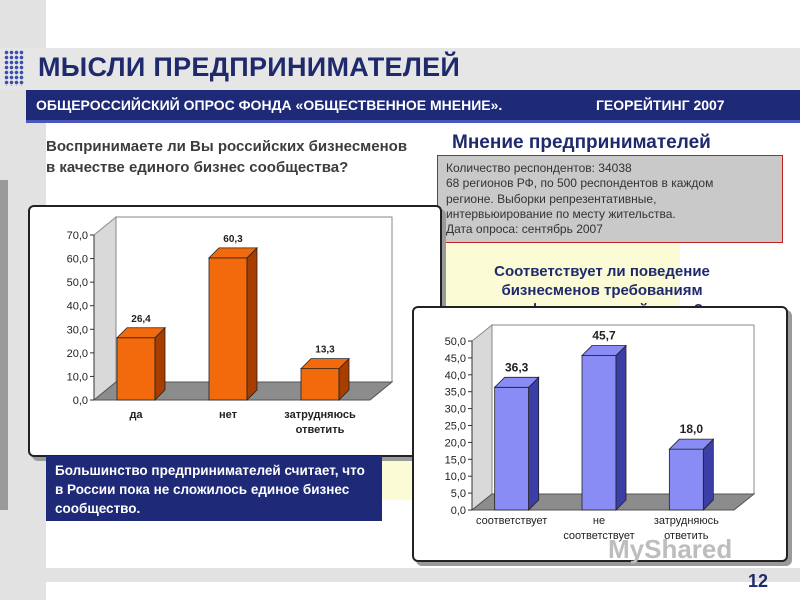 The width and height of the screenshot is (800, 600). What do you see at coordinates (455, 359) in the screenshot?
I see `y-tick-label: 45,0` at bounding box center [455, 359].